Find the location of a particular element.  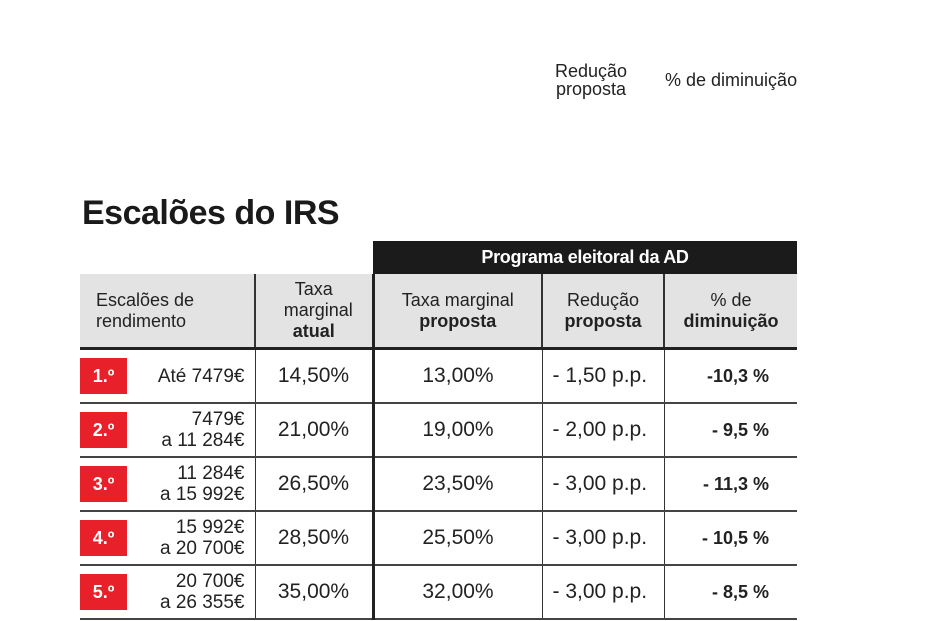

current-rate: 28,50% is located at coordinates (313, 538).